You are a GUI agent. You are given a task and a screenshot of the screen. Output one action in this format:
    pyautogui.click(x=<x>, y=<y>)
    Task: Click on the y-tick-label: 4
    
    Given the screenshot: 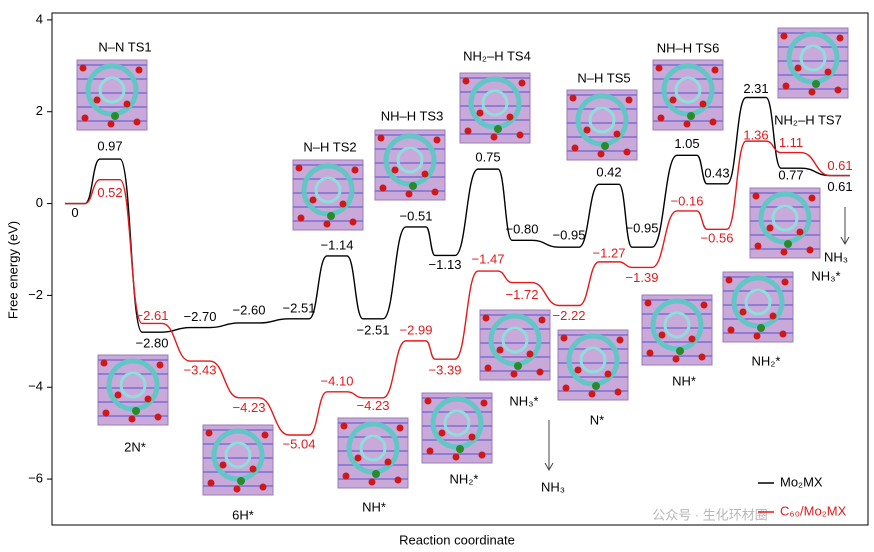 What is the action you would take?
    pyautogui.click(x=39, y=18)
    